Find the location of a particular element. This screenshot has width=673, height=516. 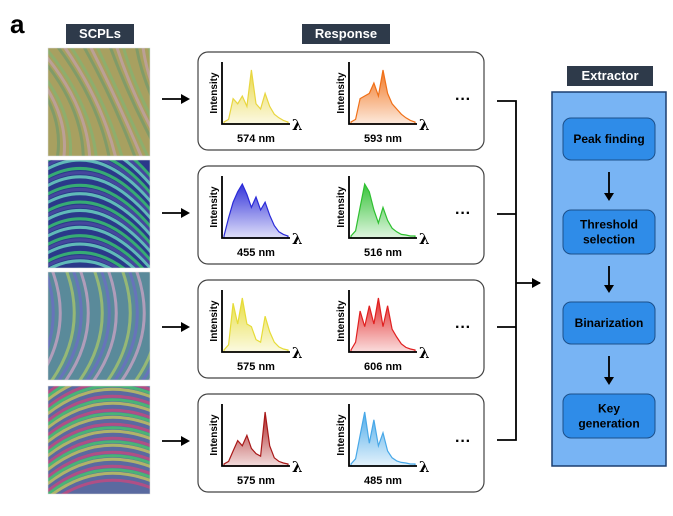

header-extractor: Extractor is located at coordinates (610, 76).